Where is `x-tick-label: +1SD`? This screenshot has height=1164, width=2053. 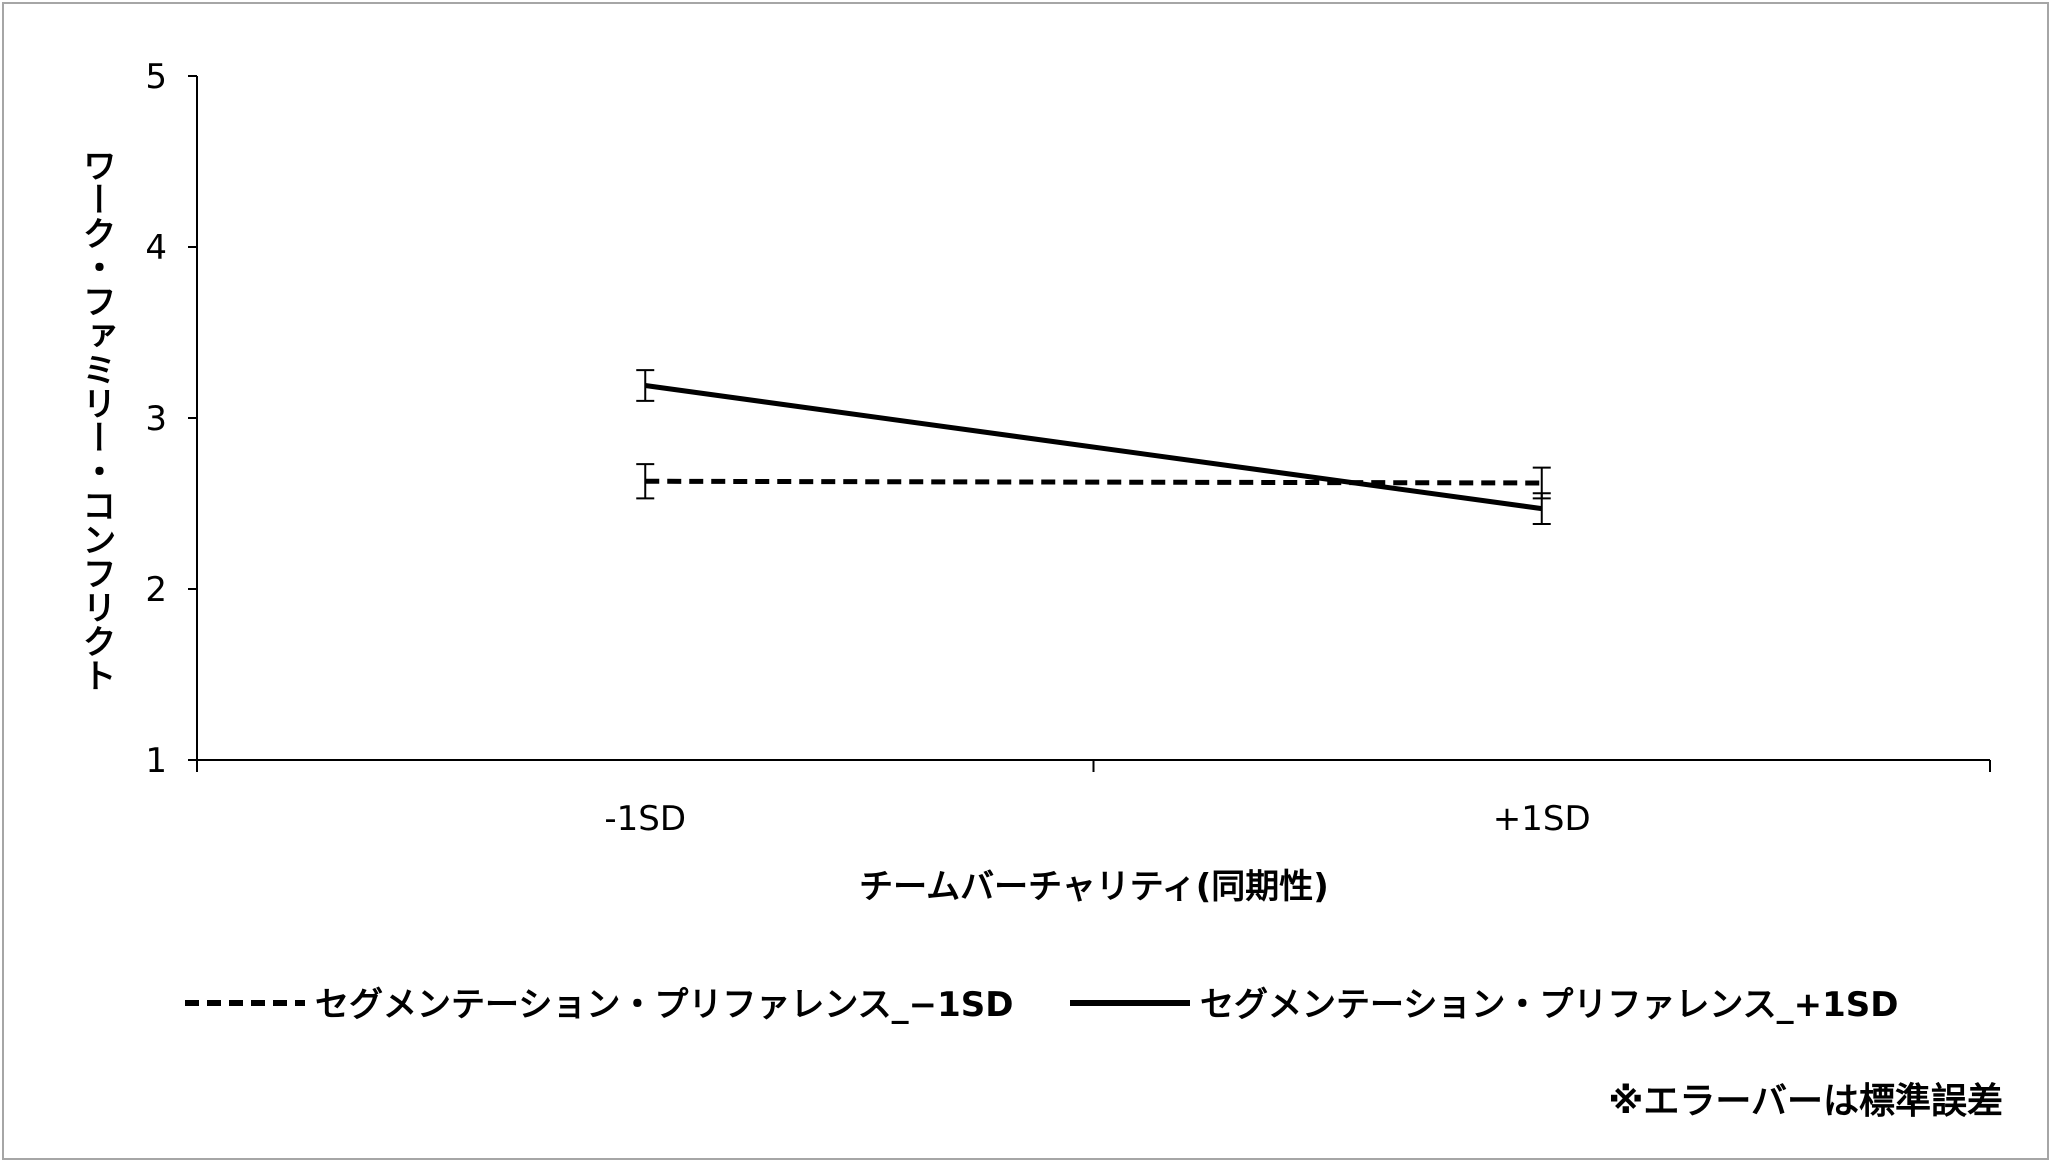
x-tick-label: +1SD is located at coordinates (1542, 819).